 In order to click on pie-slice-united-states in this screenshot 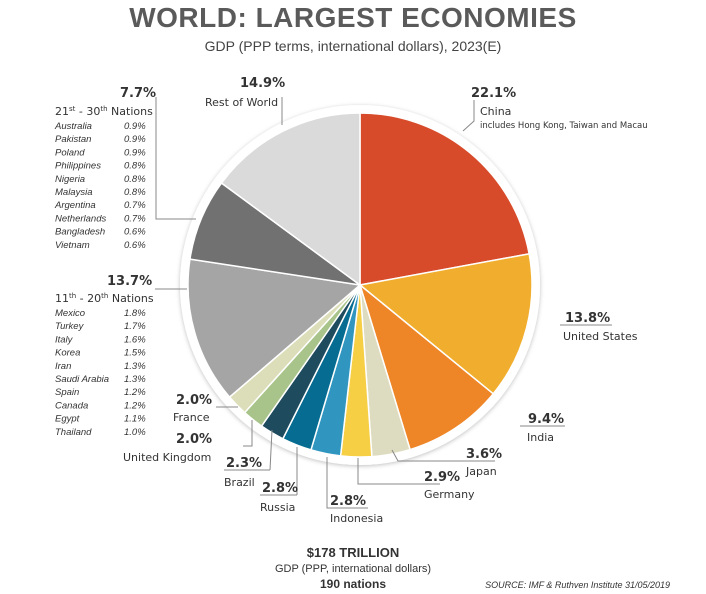, I will do `click(445, 323)`.